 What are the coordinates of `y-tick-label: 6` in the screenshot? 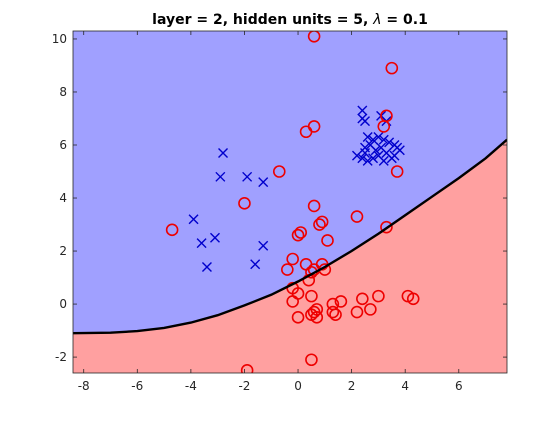 It's located at (63, 145).